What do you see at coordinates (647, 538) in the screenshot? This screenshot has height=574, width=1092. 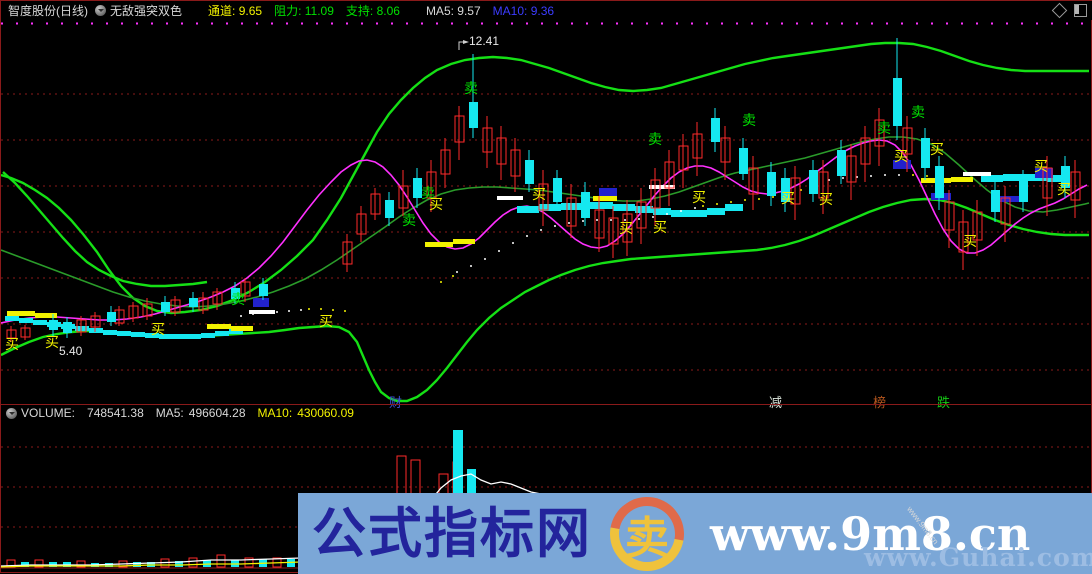 I see `watermark-logo-glyph: 卖` at bounding box center [647, 538].